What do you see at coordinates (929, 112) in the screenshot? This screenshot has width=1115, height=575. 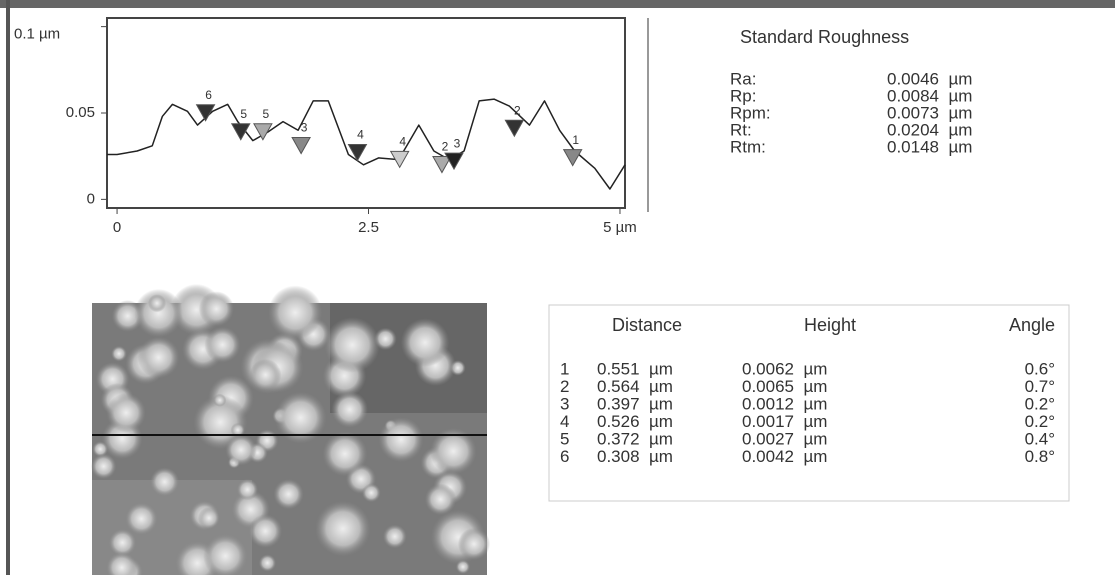 I see `roughness-value: 0.0073 µm` at bounding box center [929, 112].